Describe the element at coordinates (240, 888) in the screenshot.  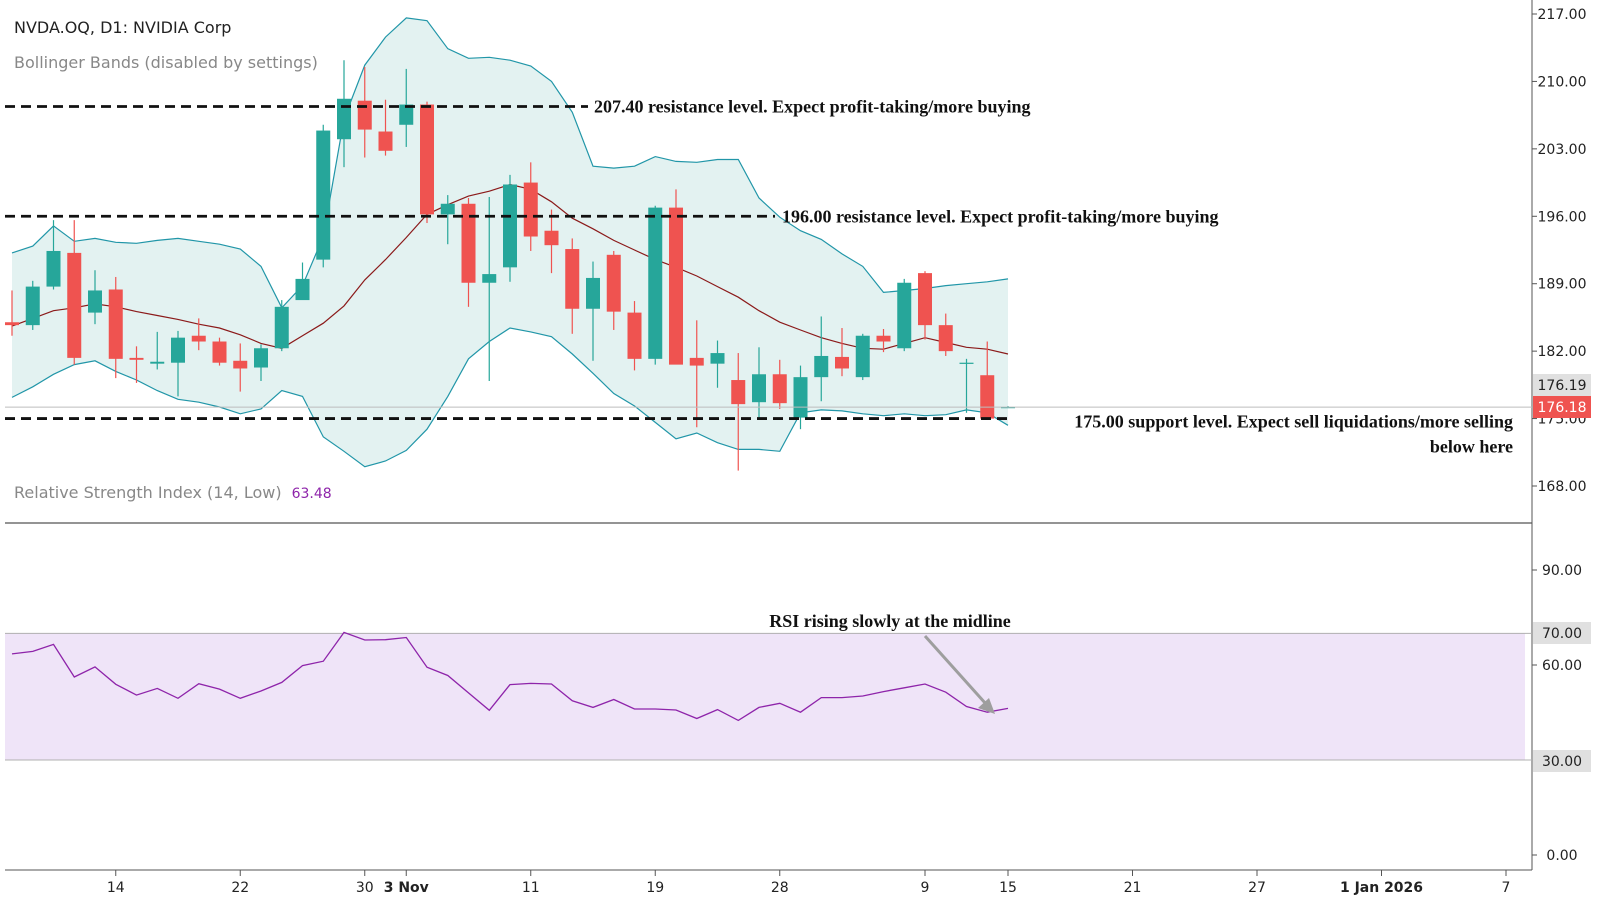
I see `time-tick-label: 22` at that location.